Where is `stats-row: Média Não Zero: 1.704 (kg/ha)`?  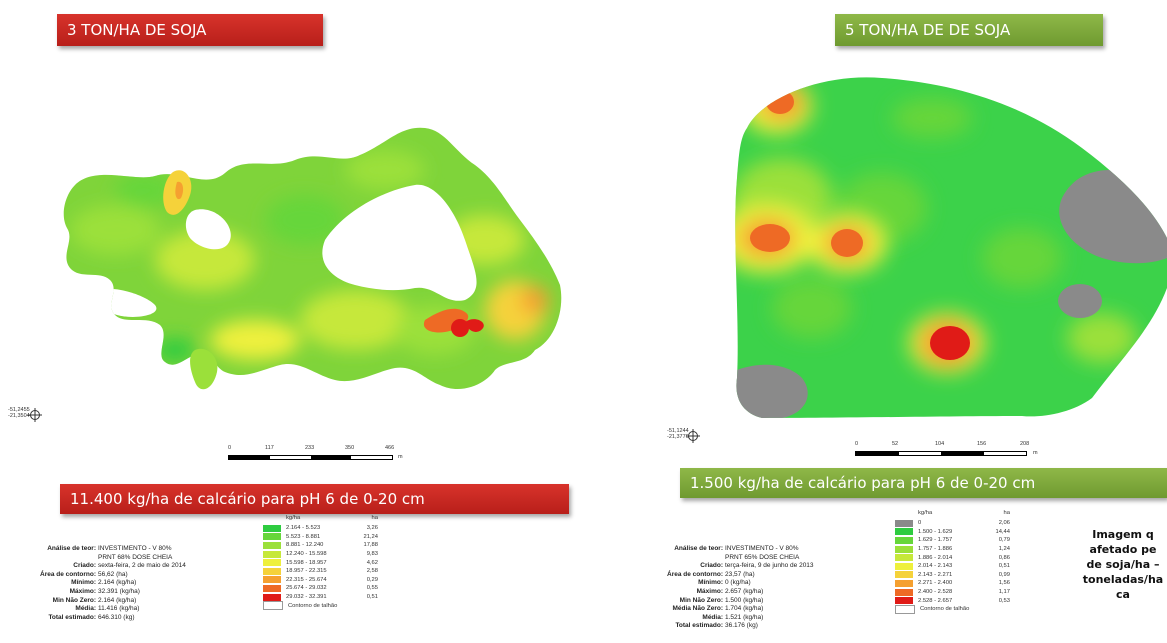 stats-row: Média Não Zero: 1.704 (kg/ha) is located at coordinates (714, 609).